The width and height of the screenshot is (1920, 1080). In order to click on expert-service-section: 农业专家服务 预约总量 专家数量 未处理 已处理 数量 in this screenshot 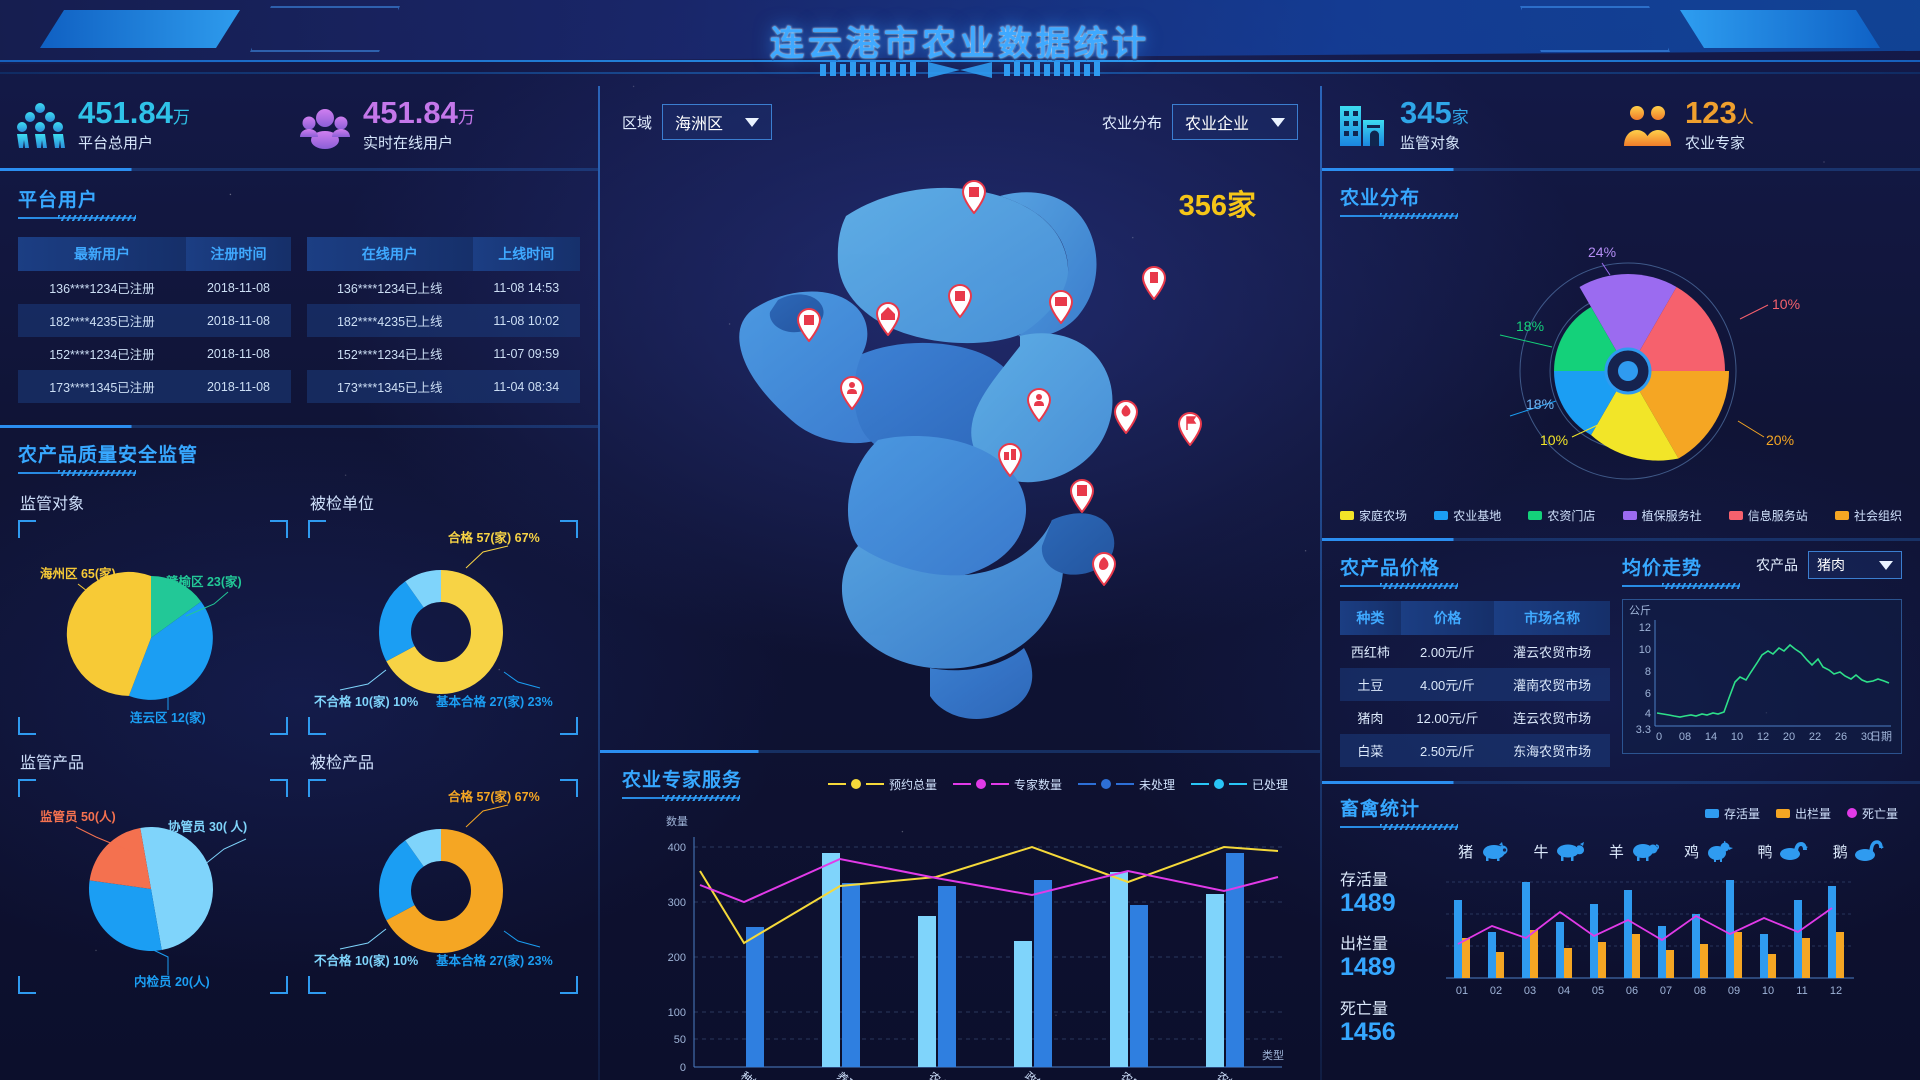, I will do `click(960, 916)`.